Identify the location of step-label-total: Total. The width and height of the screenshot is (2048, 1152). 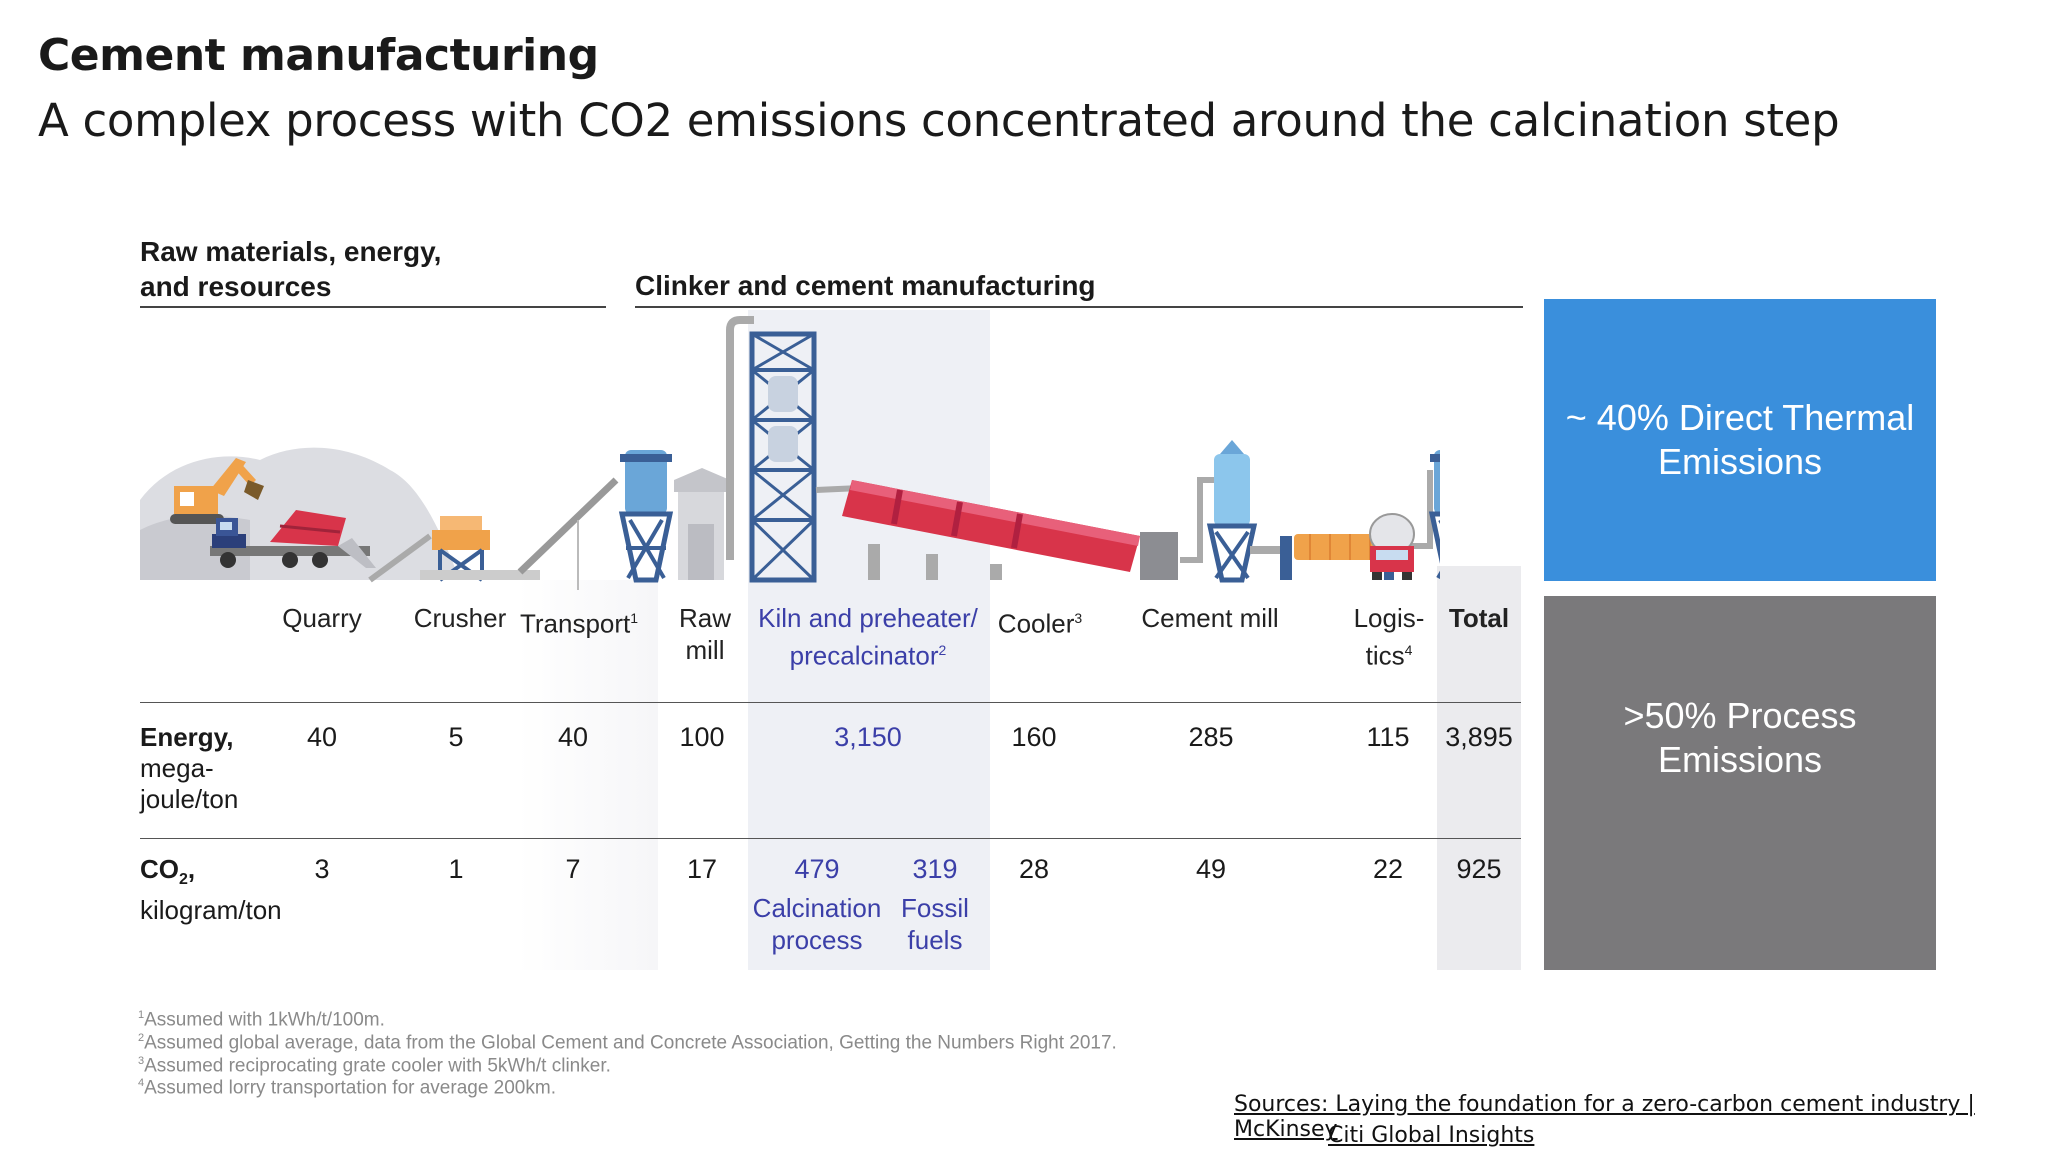
(1479, 618).